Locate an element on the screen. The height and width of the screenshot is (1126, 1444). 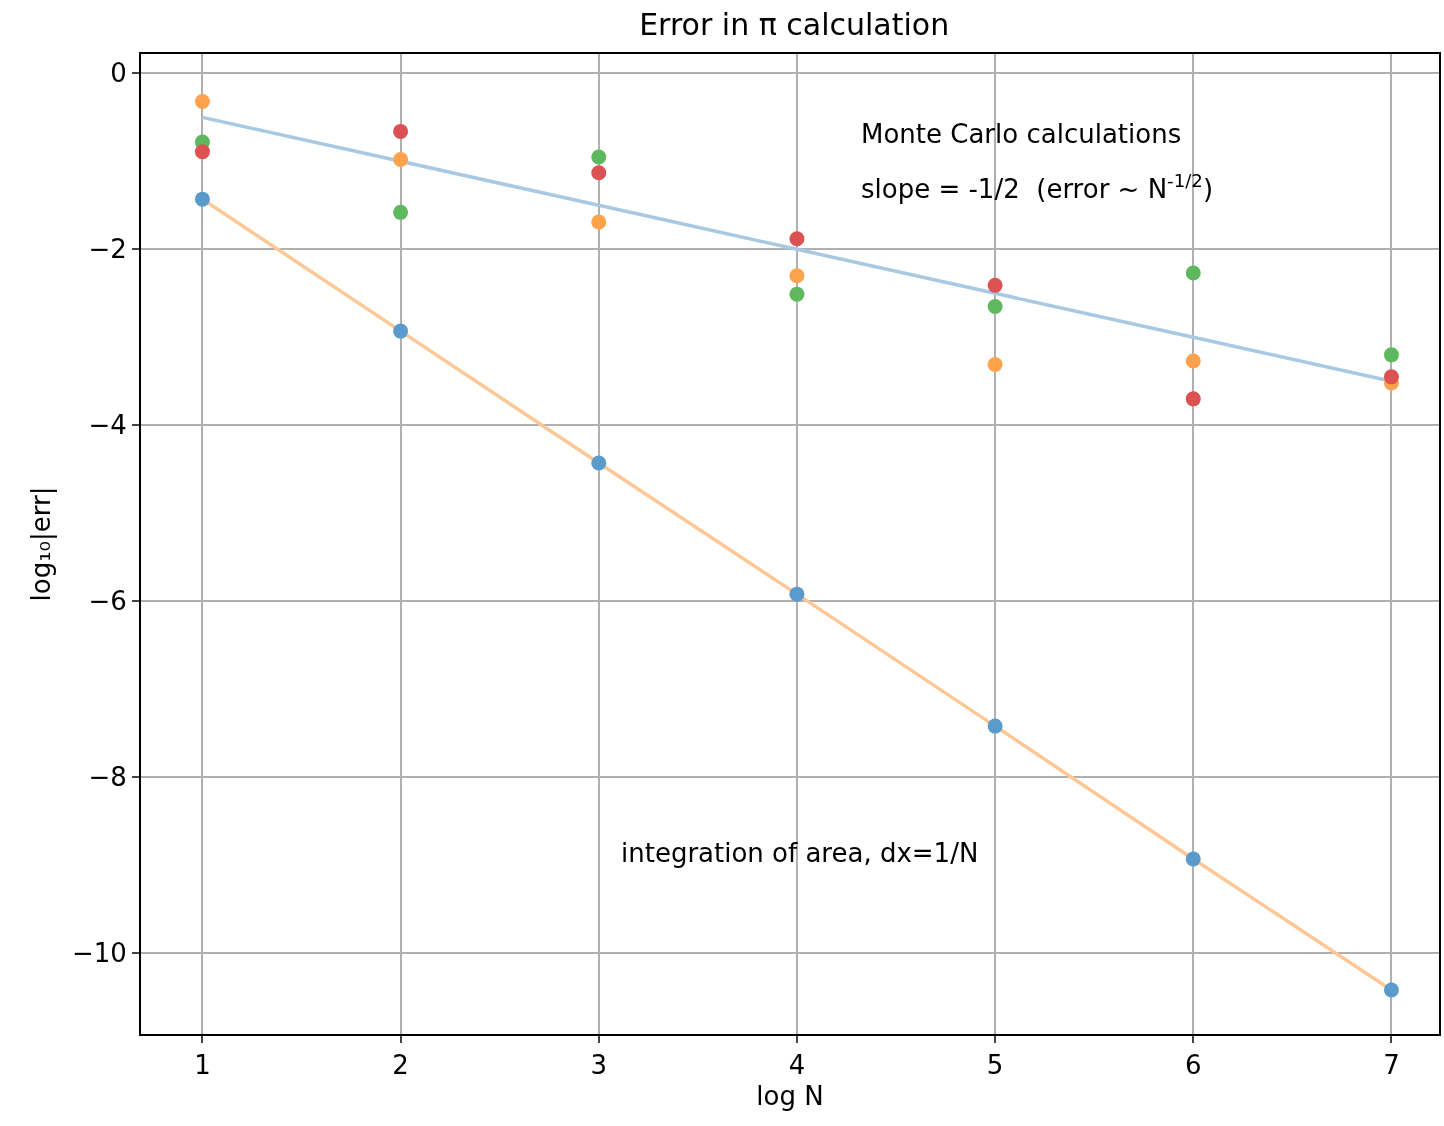
y-tick-label: −4 is located at coordinates (107, 425).